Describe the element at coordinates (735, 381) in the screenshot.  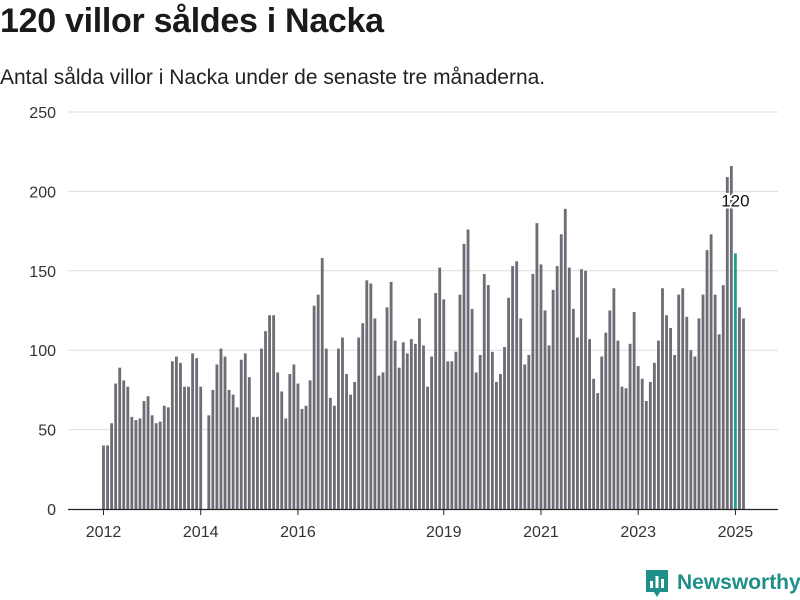
I see `highlight-bar` at that location.